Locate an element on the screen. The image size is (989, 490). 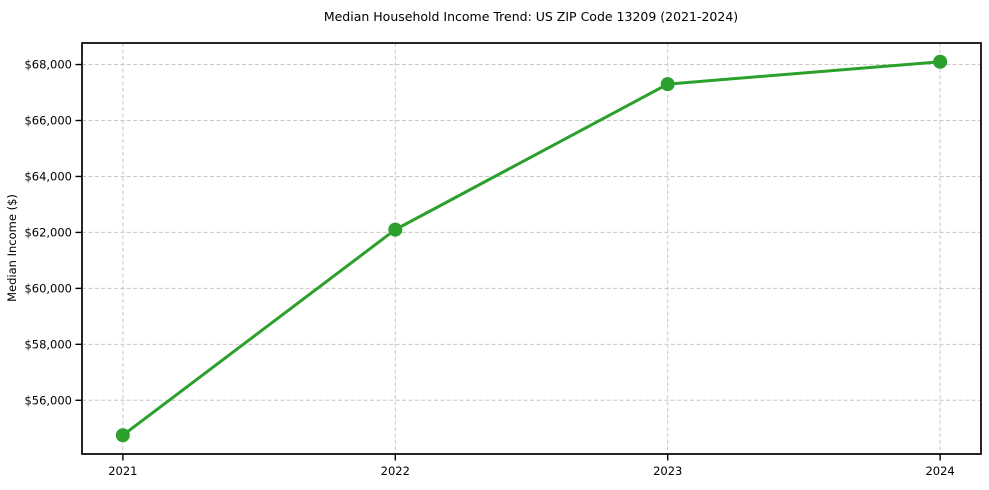
y-tick-label: $58,000 is located at coordinates (48, 344).